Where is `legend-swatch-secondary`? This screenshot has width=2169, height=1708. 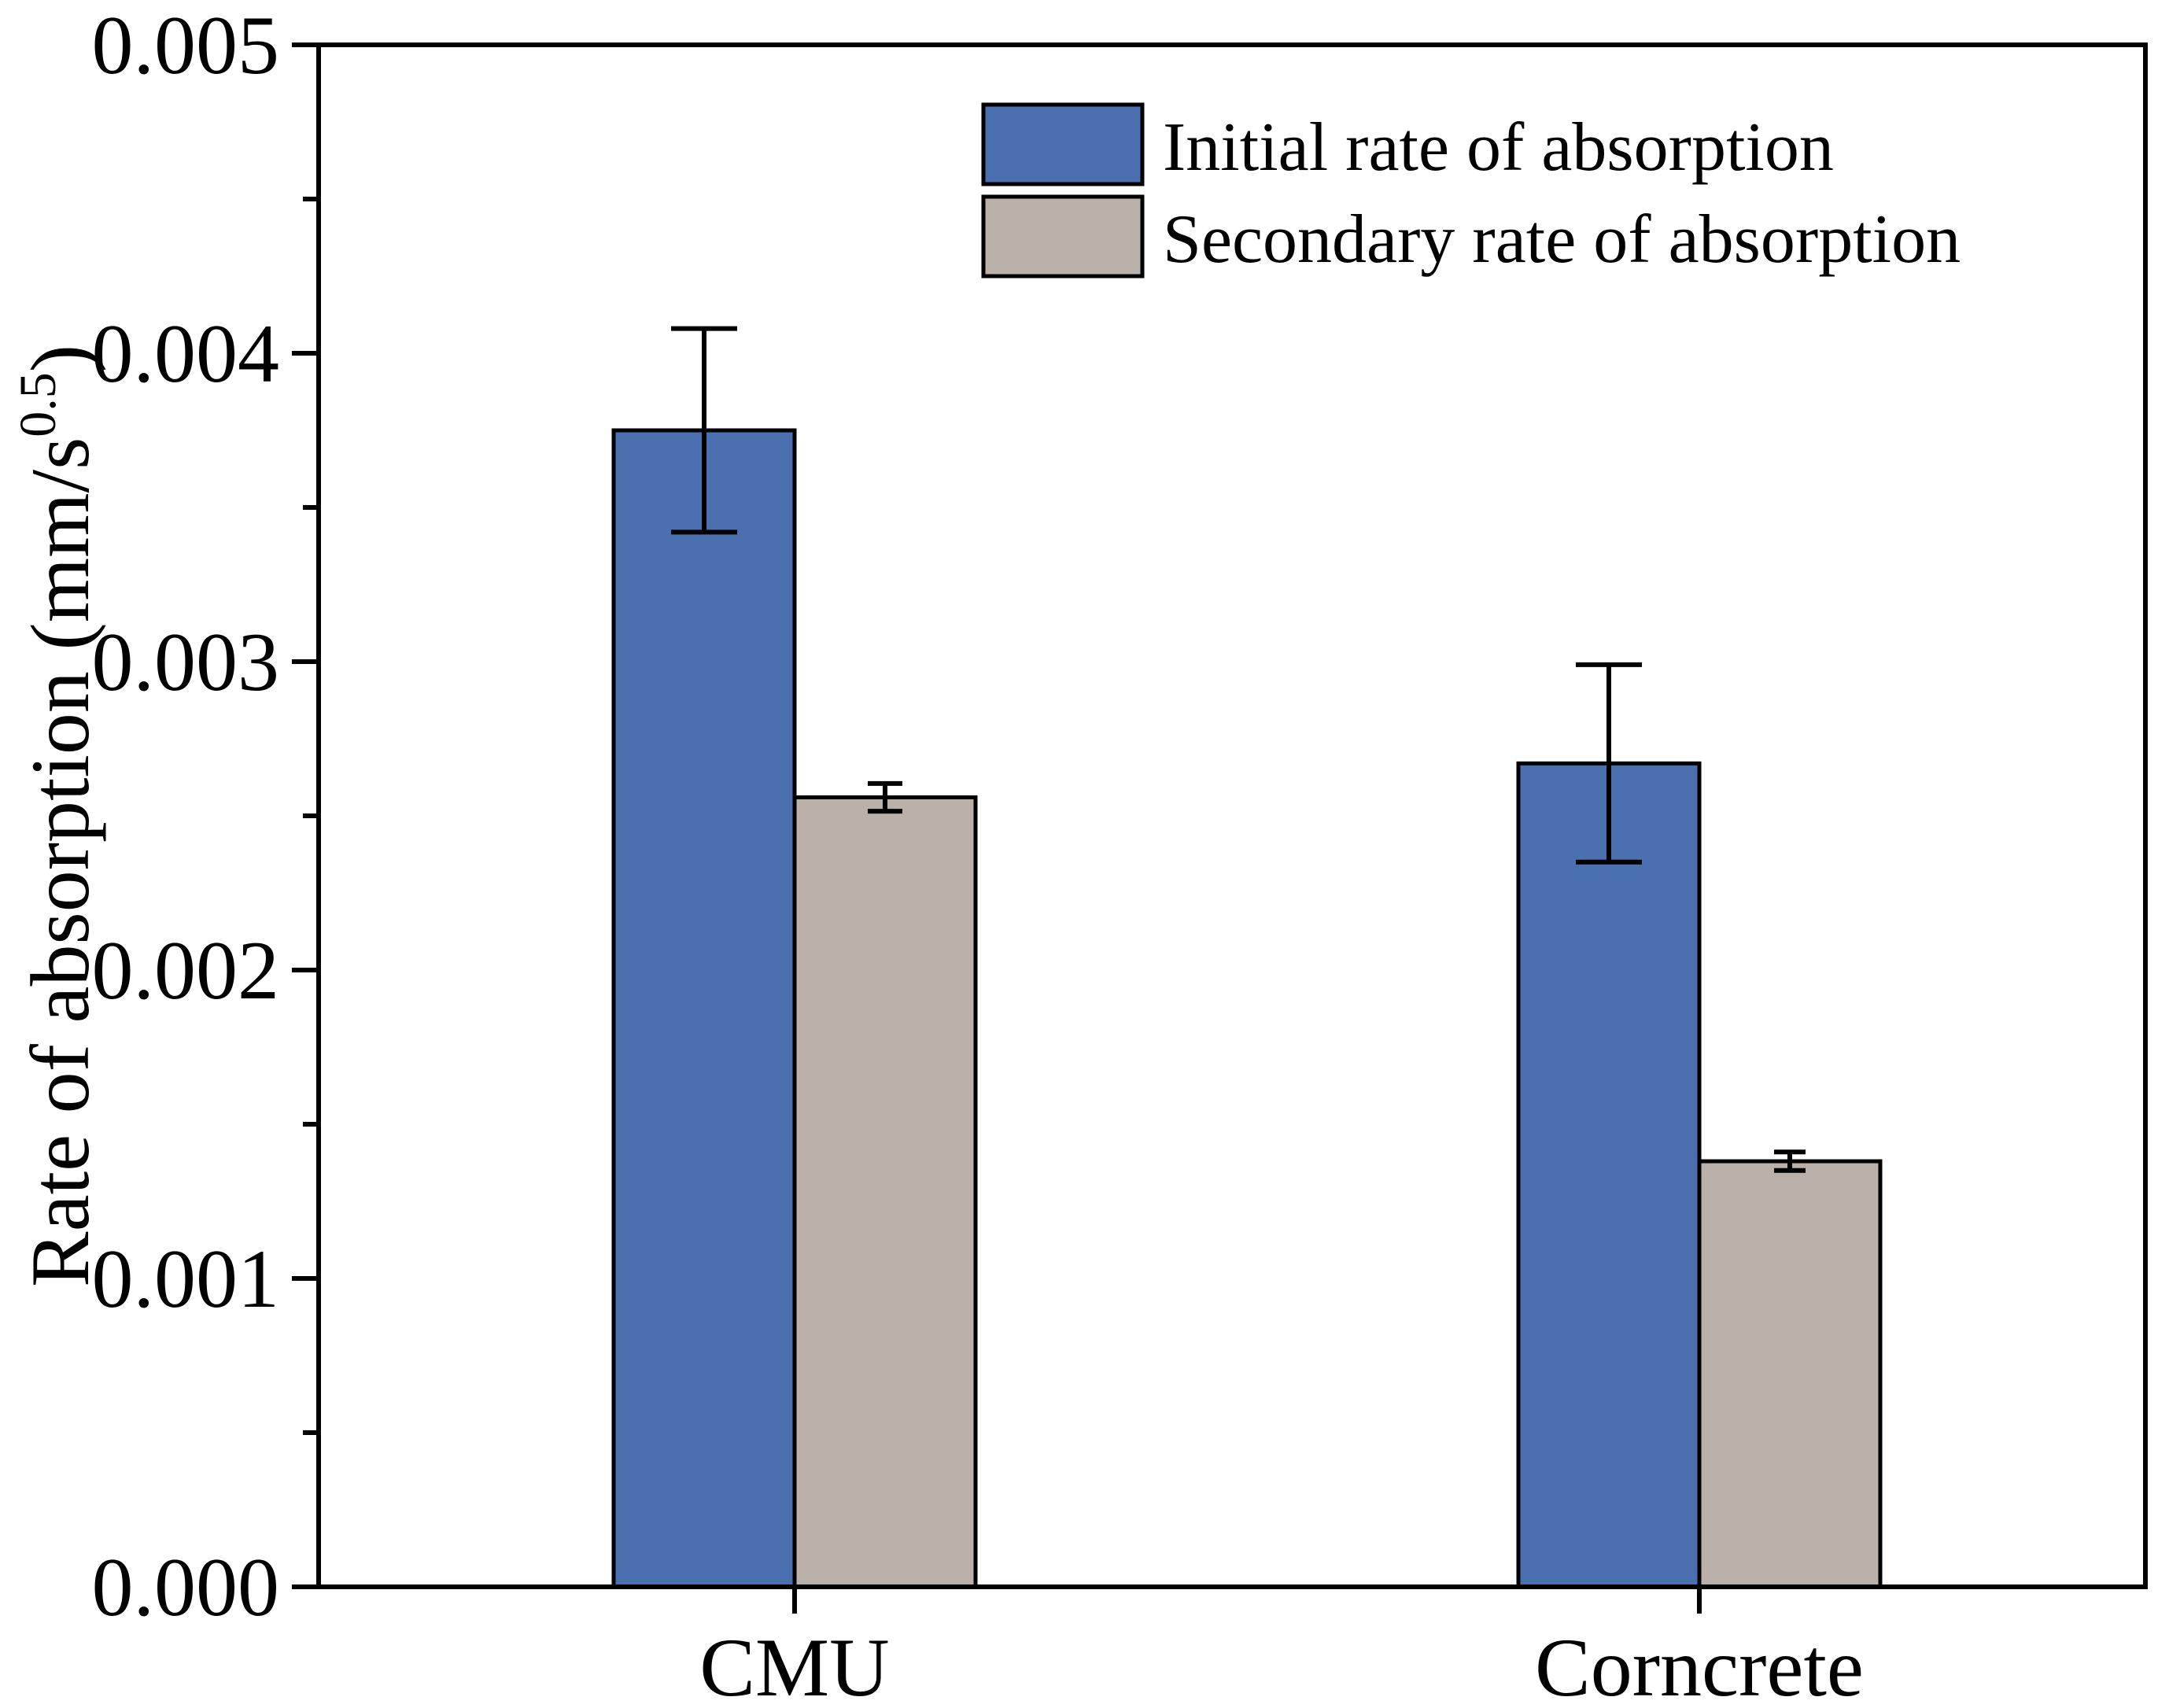 legend-swatch-secondary is located at coordinates (1063, 236).